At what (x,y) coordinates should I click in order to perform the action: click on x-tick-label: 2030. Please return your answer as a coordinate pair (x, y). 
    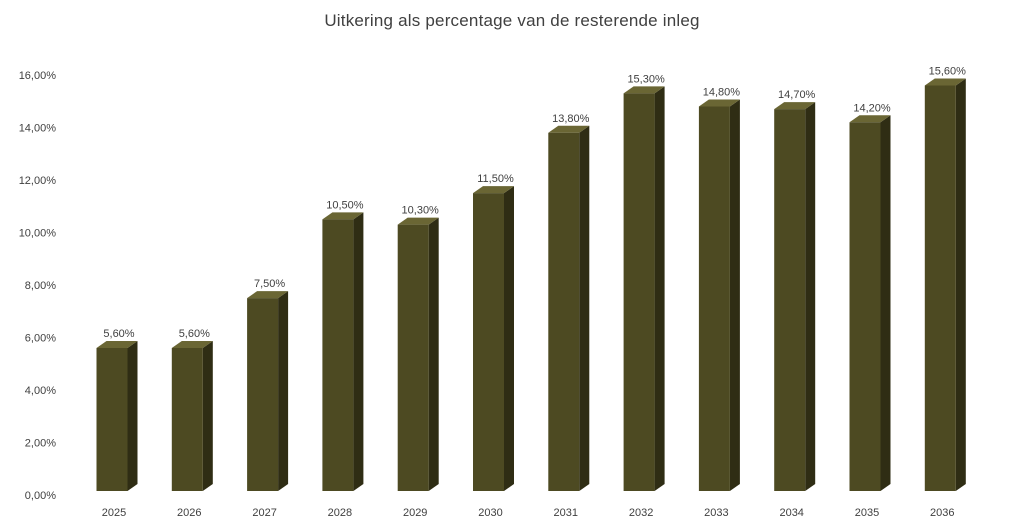
    Looking at the image, I should click on (490, 513).